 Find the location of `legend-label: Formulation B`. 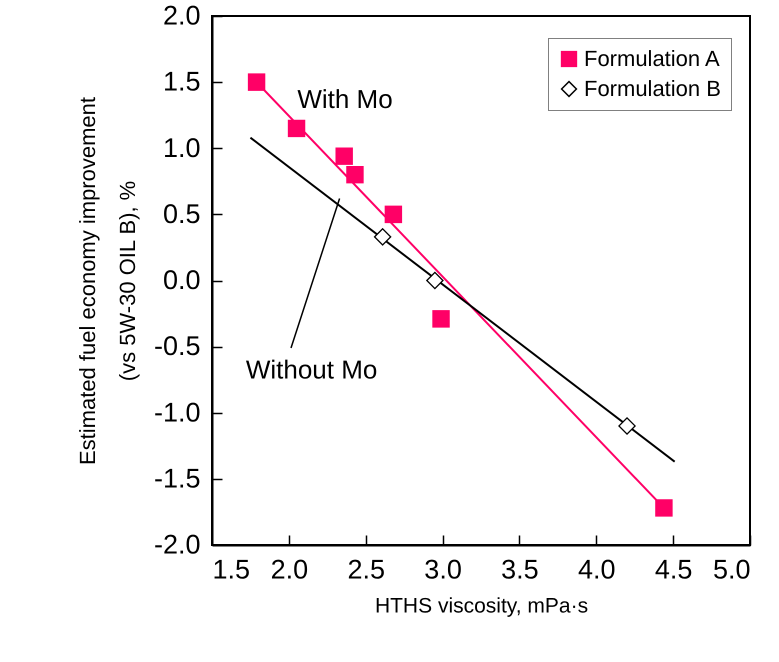

legend-label: Formulation B is located at coordinates (652, 88).